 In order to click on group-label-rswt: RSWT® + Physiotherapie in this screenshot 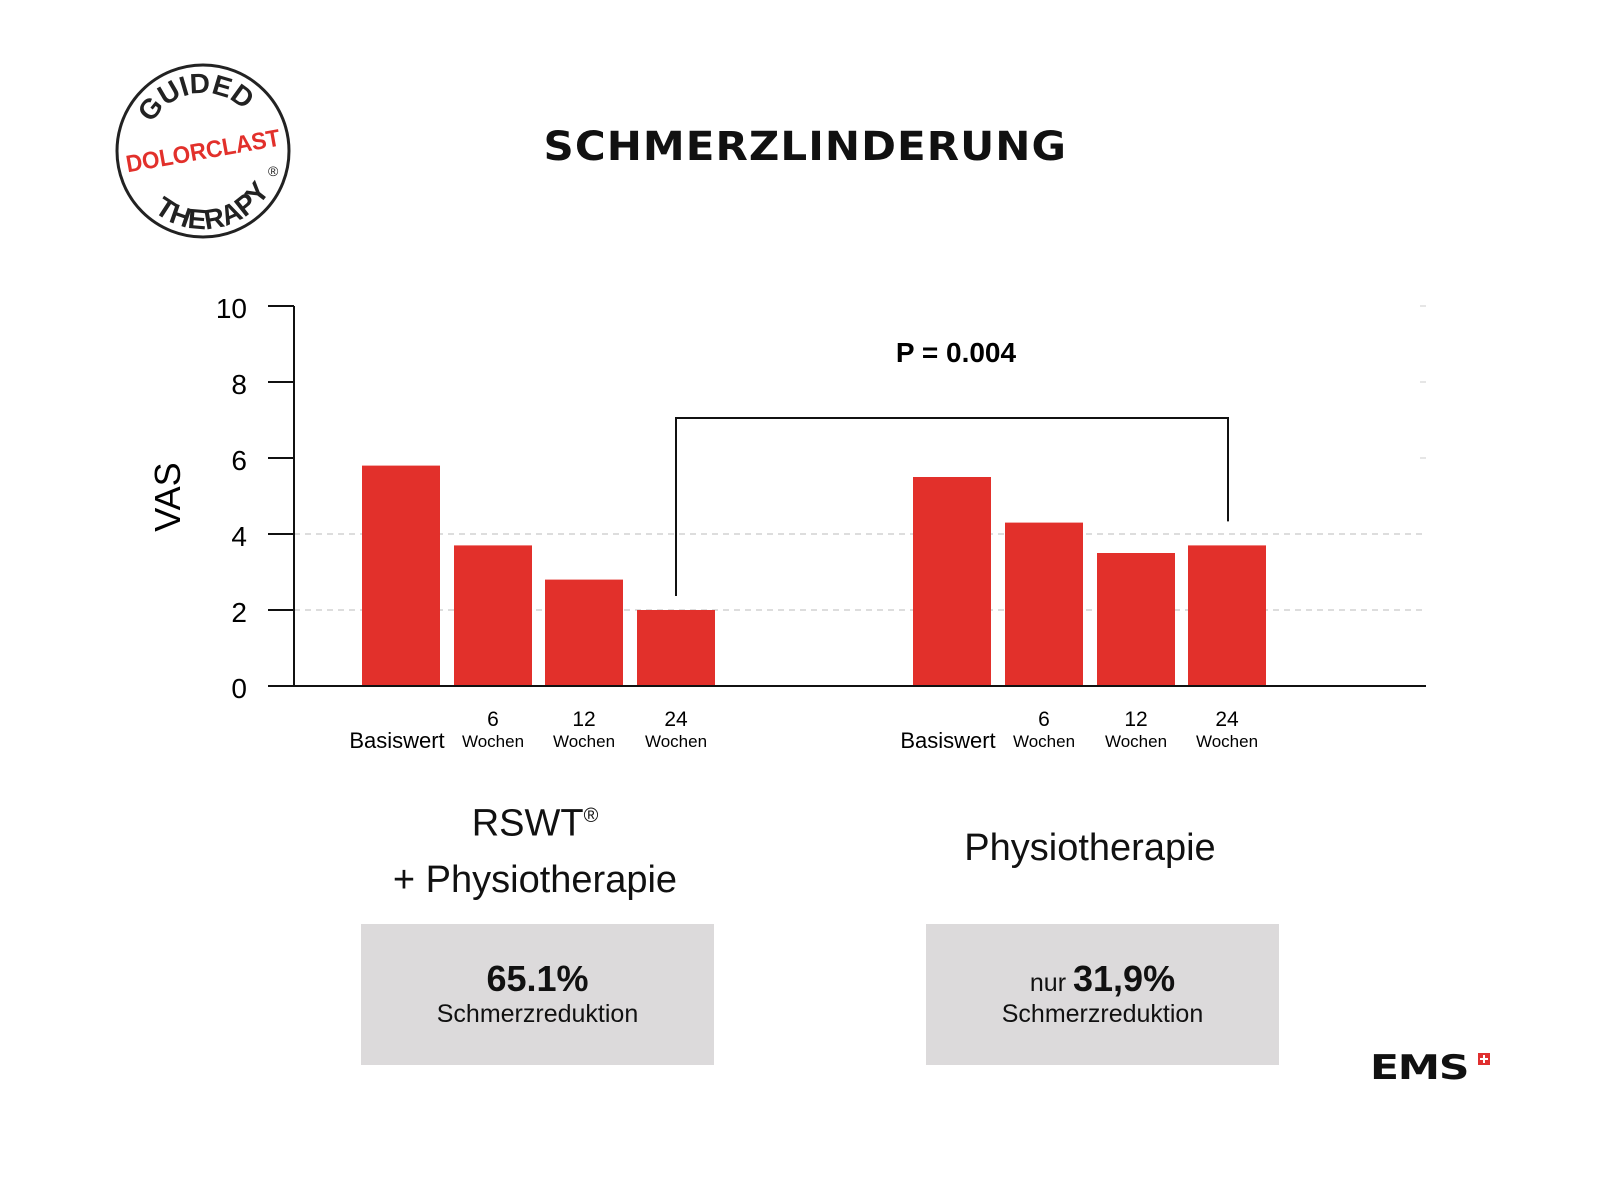, I will do `click(535, 851)`.